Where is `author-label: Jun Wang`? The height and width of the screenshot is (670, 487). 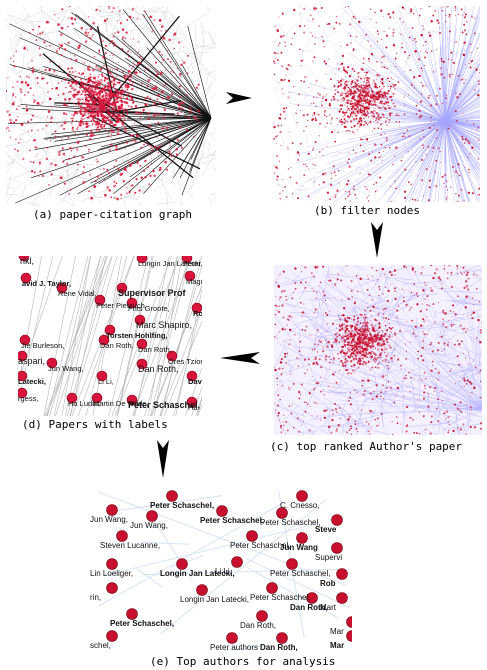
author-label: Jun Wang is located at coordinates (299, 547).